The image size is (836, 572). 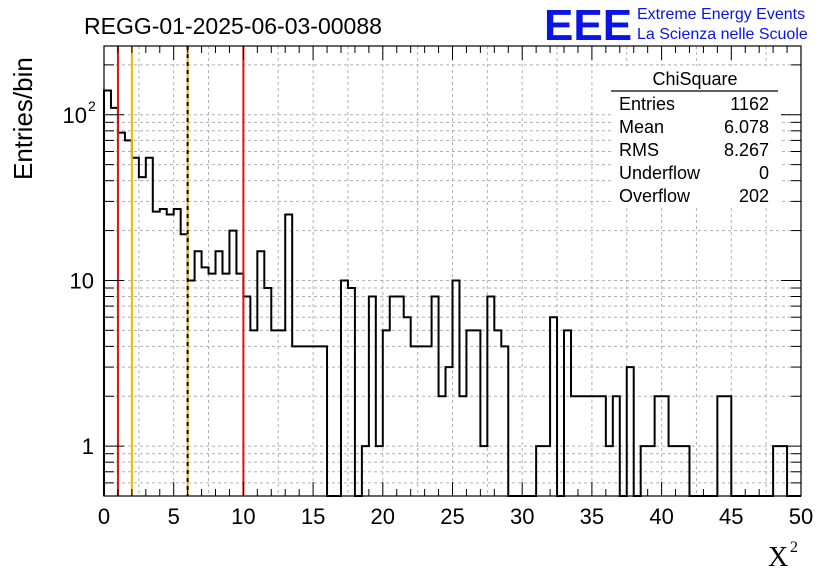 I want to click on stats-value-mean: 6.078, so click(x=746, y=127).